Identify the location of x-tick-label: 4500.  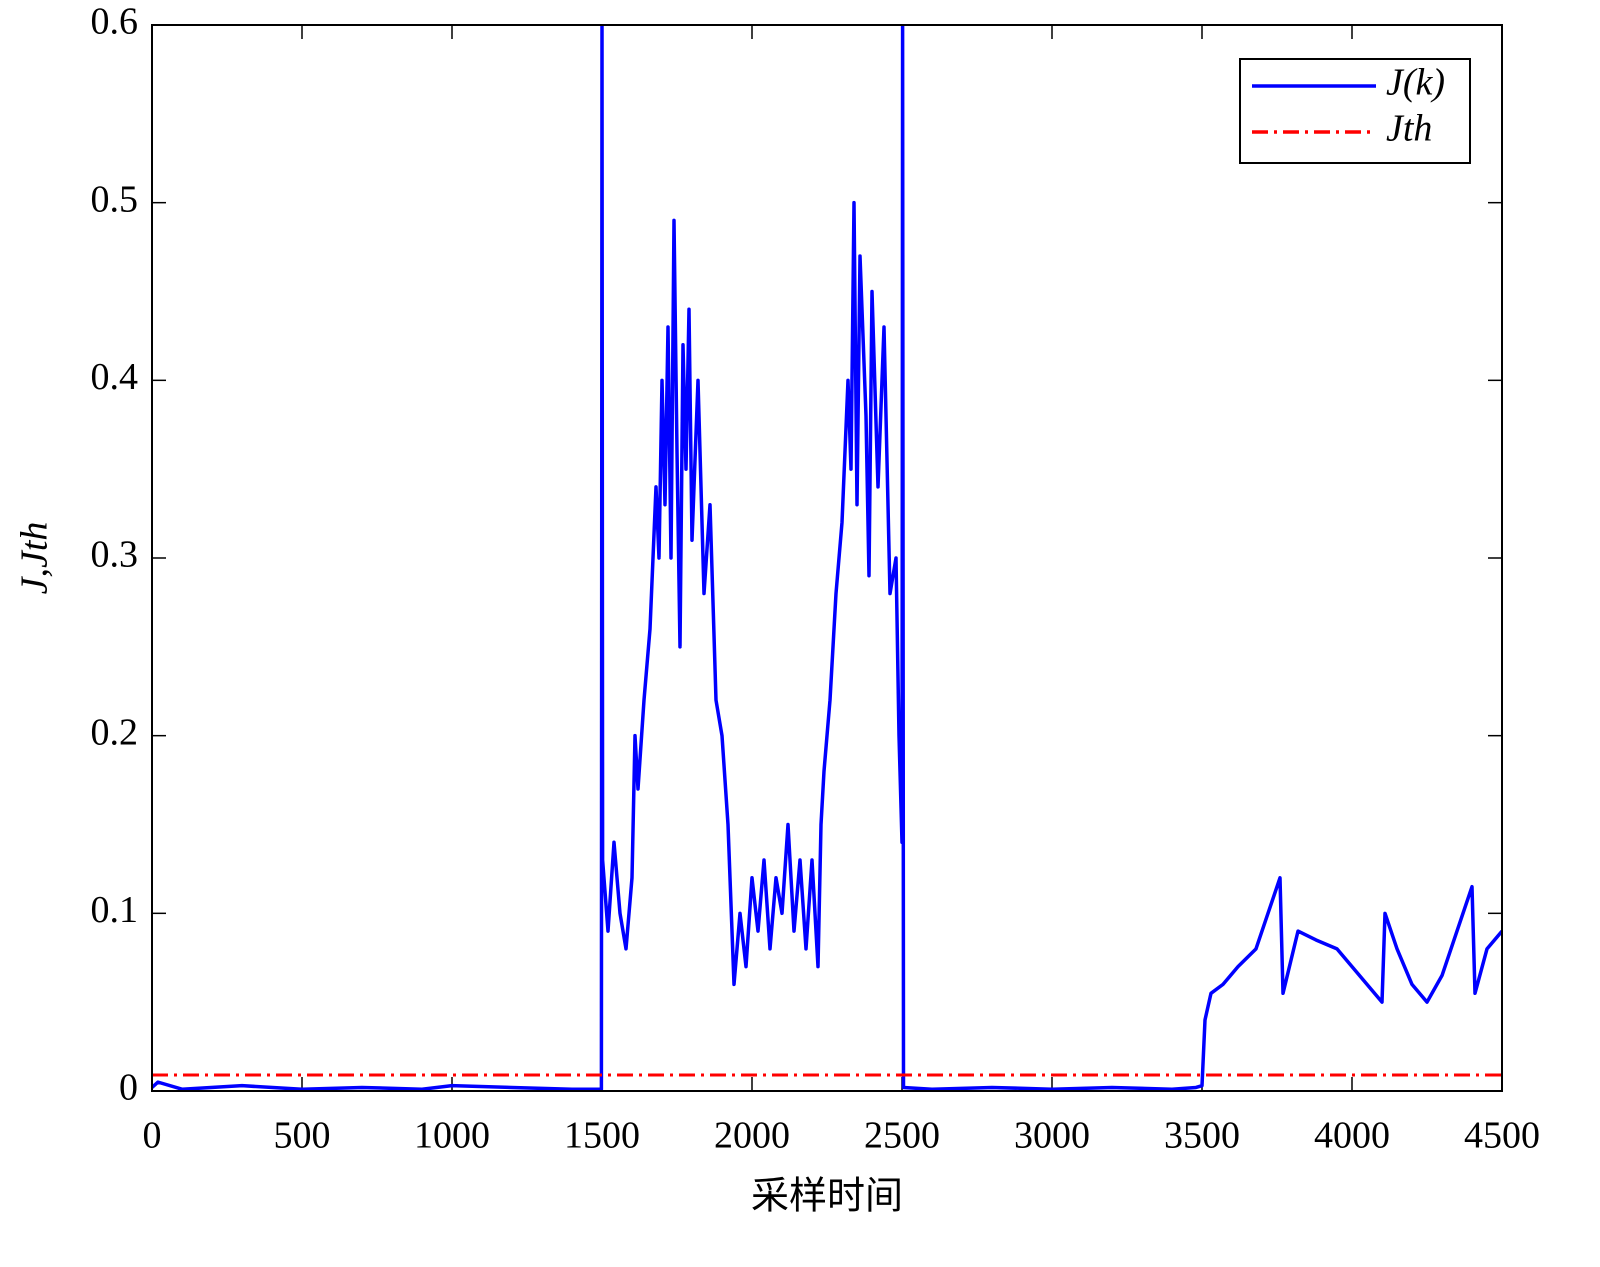
(1502, 1136).